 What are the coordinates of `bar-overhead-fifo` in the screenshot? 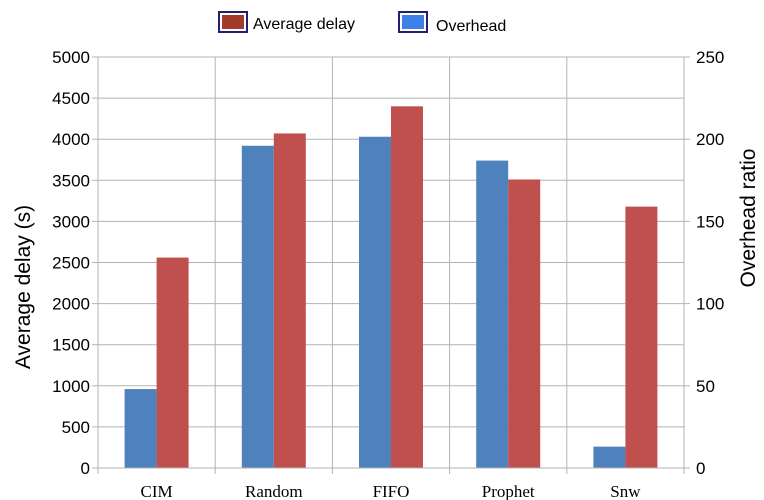 It's located at (375, 302).